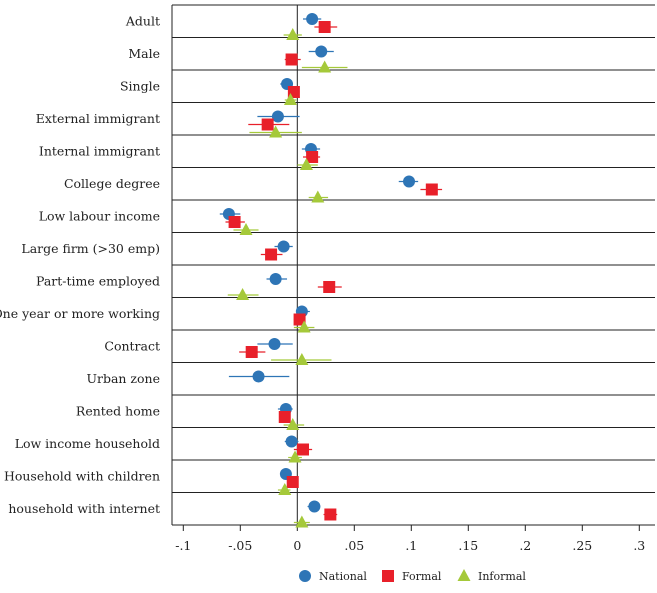 The width and height of the screenshot is (657, 593). What do you see at coordinates (98, 118) in the screenshot?
I see `category-label: External immigrant` at bounding box center [98, 118].